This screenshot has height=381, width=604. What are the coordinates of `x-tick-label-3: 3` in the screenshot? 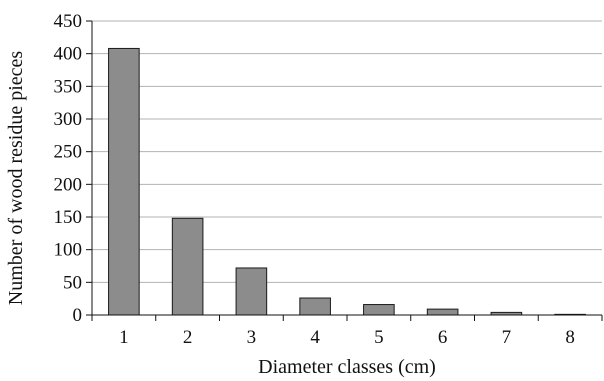 It's located at (252, 337).